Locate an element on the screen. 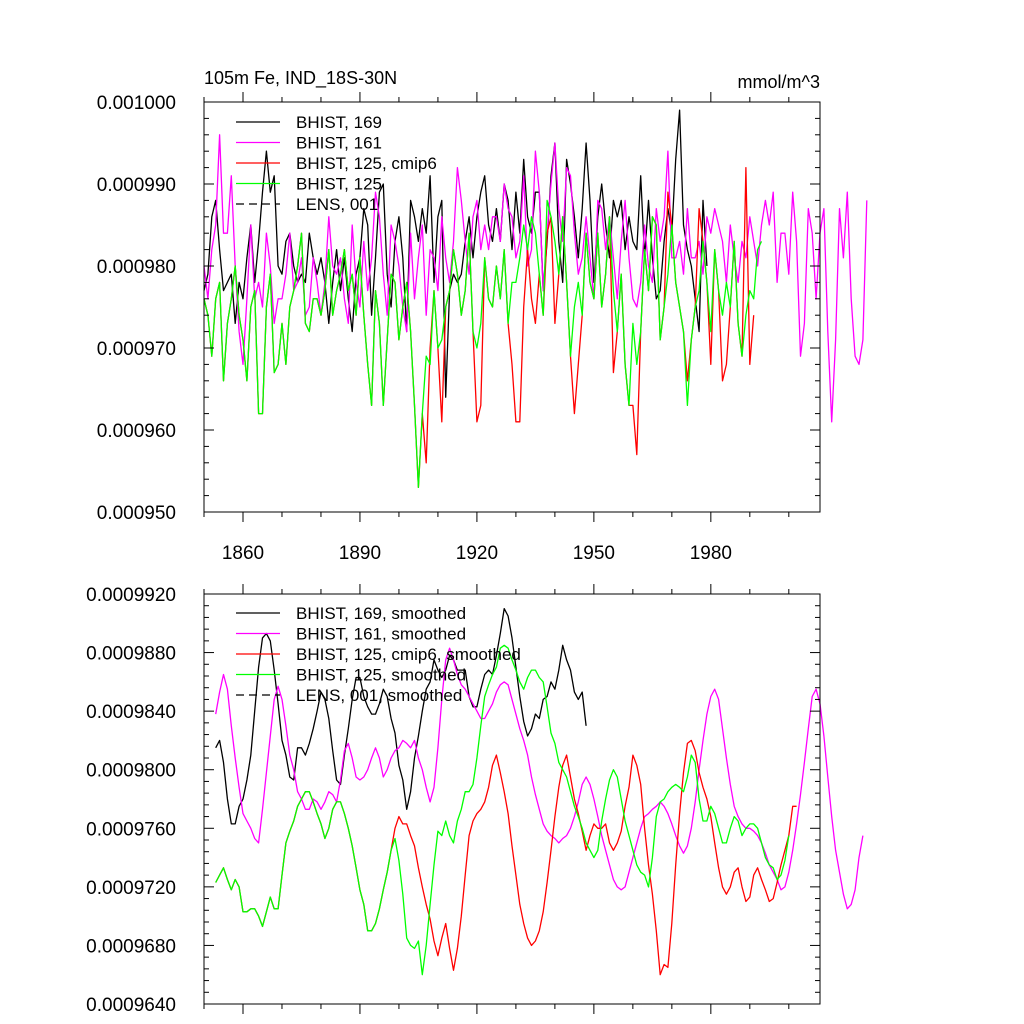  bottom-legend-label-bhist-169-smoothed: BHIST, 169, smoothed is located at coordinates (381, 613).